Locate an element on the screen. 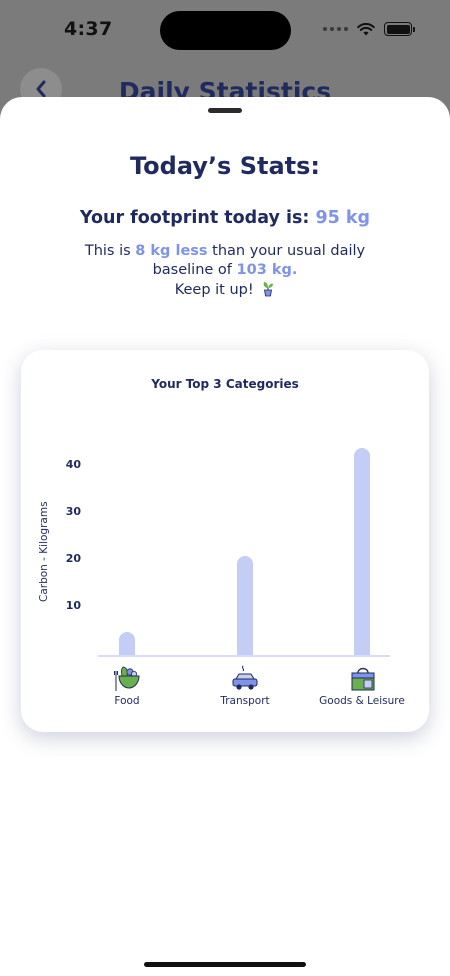 The image size is (450, 976). battery-icon is located at coordinates (399, 29).